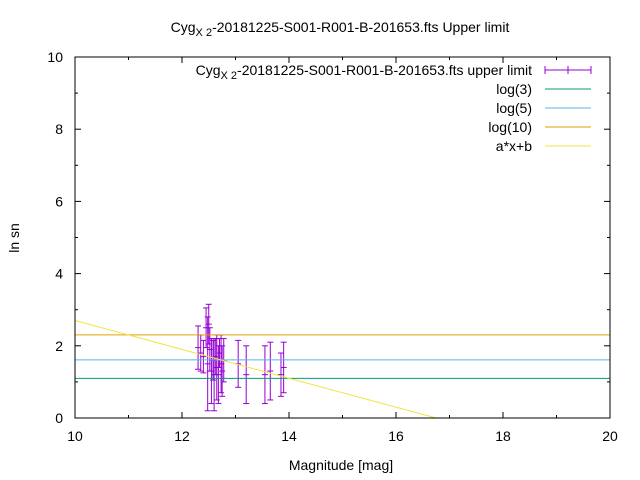  I want to click on y-tick-label-2: 4, so click(59, 274).